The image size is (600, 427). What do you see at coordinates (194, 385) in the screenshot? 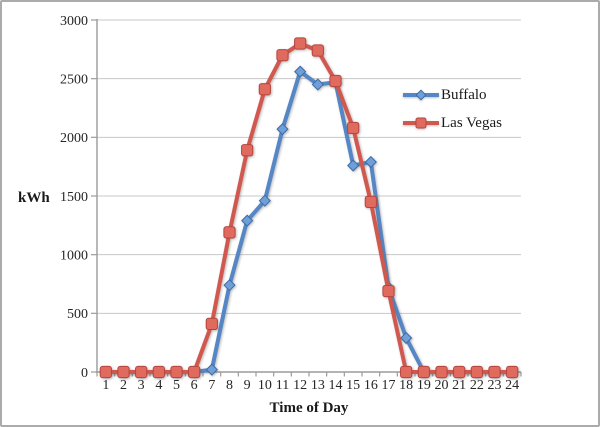
I see `svg-text: 6` at bounding box center [194, 385].